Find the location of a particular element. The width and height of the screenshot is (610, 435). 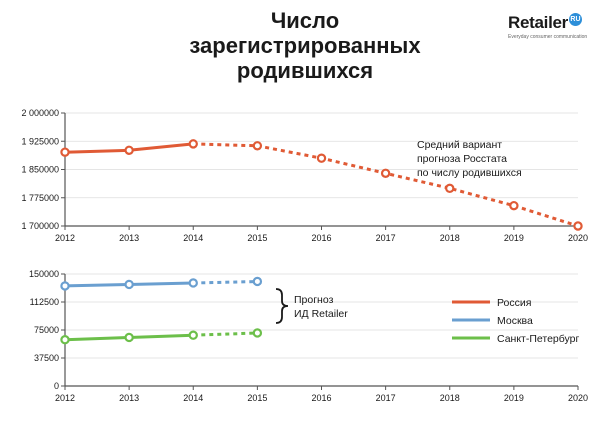

top-x-tick-label: 2020 is located at coordinates (578, 238).